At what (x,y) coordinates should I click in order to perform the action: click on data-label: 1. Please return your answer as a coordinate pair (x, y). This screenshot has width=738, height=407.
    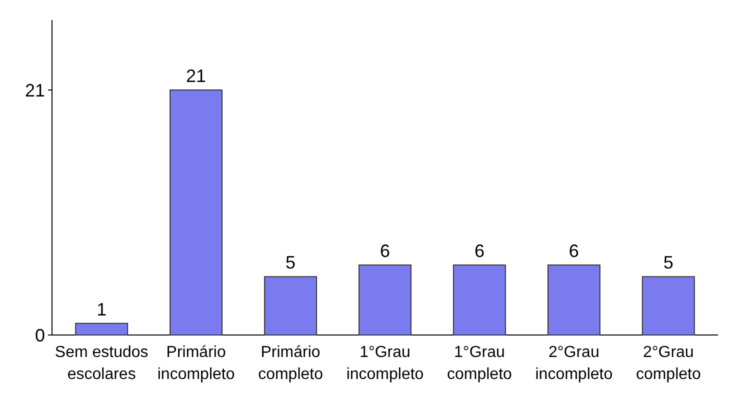
    Looking at the image, I should click on (101, 309).